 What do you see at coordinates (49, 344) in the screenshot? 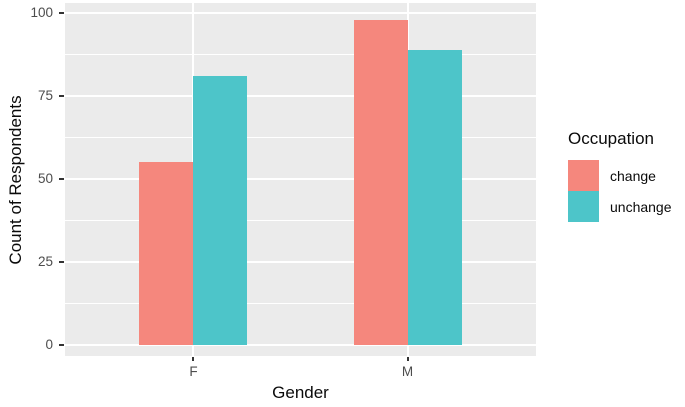
I see `y-tick-label: 0` at bounding box center [49, 344].